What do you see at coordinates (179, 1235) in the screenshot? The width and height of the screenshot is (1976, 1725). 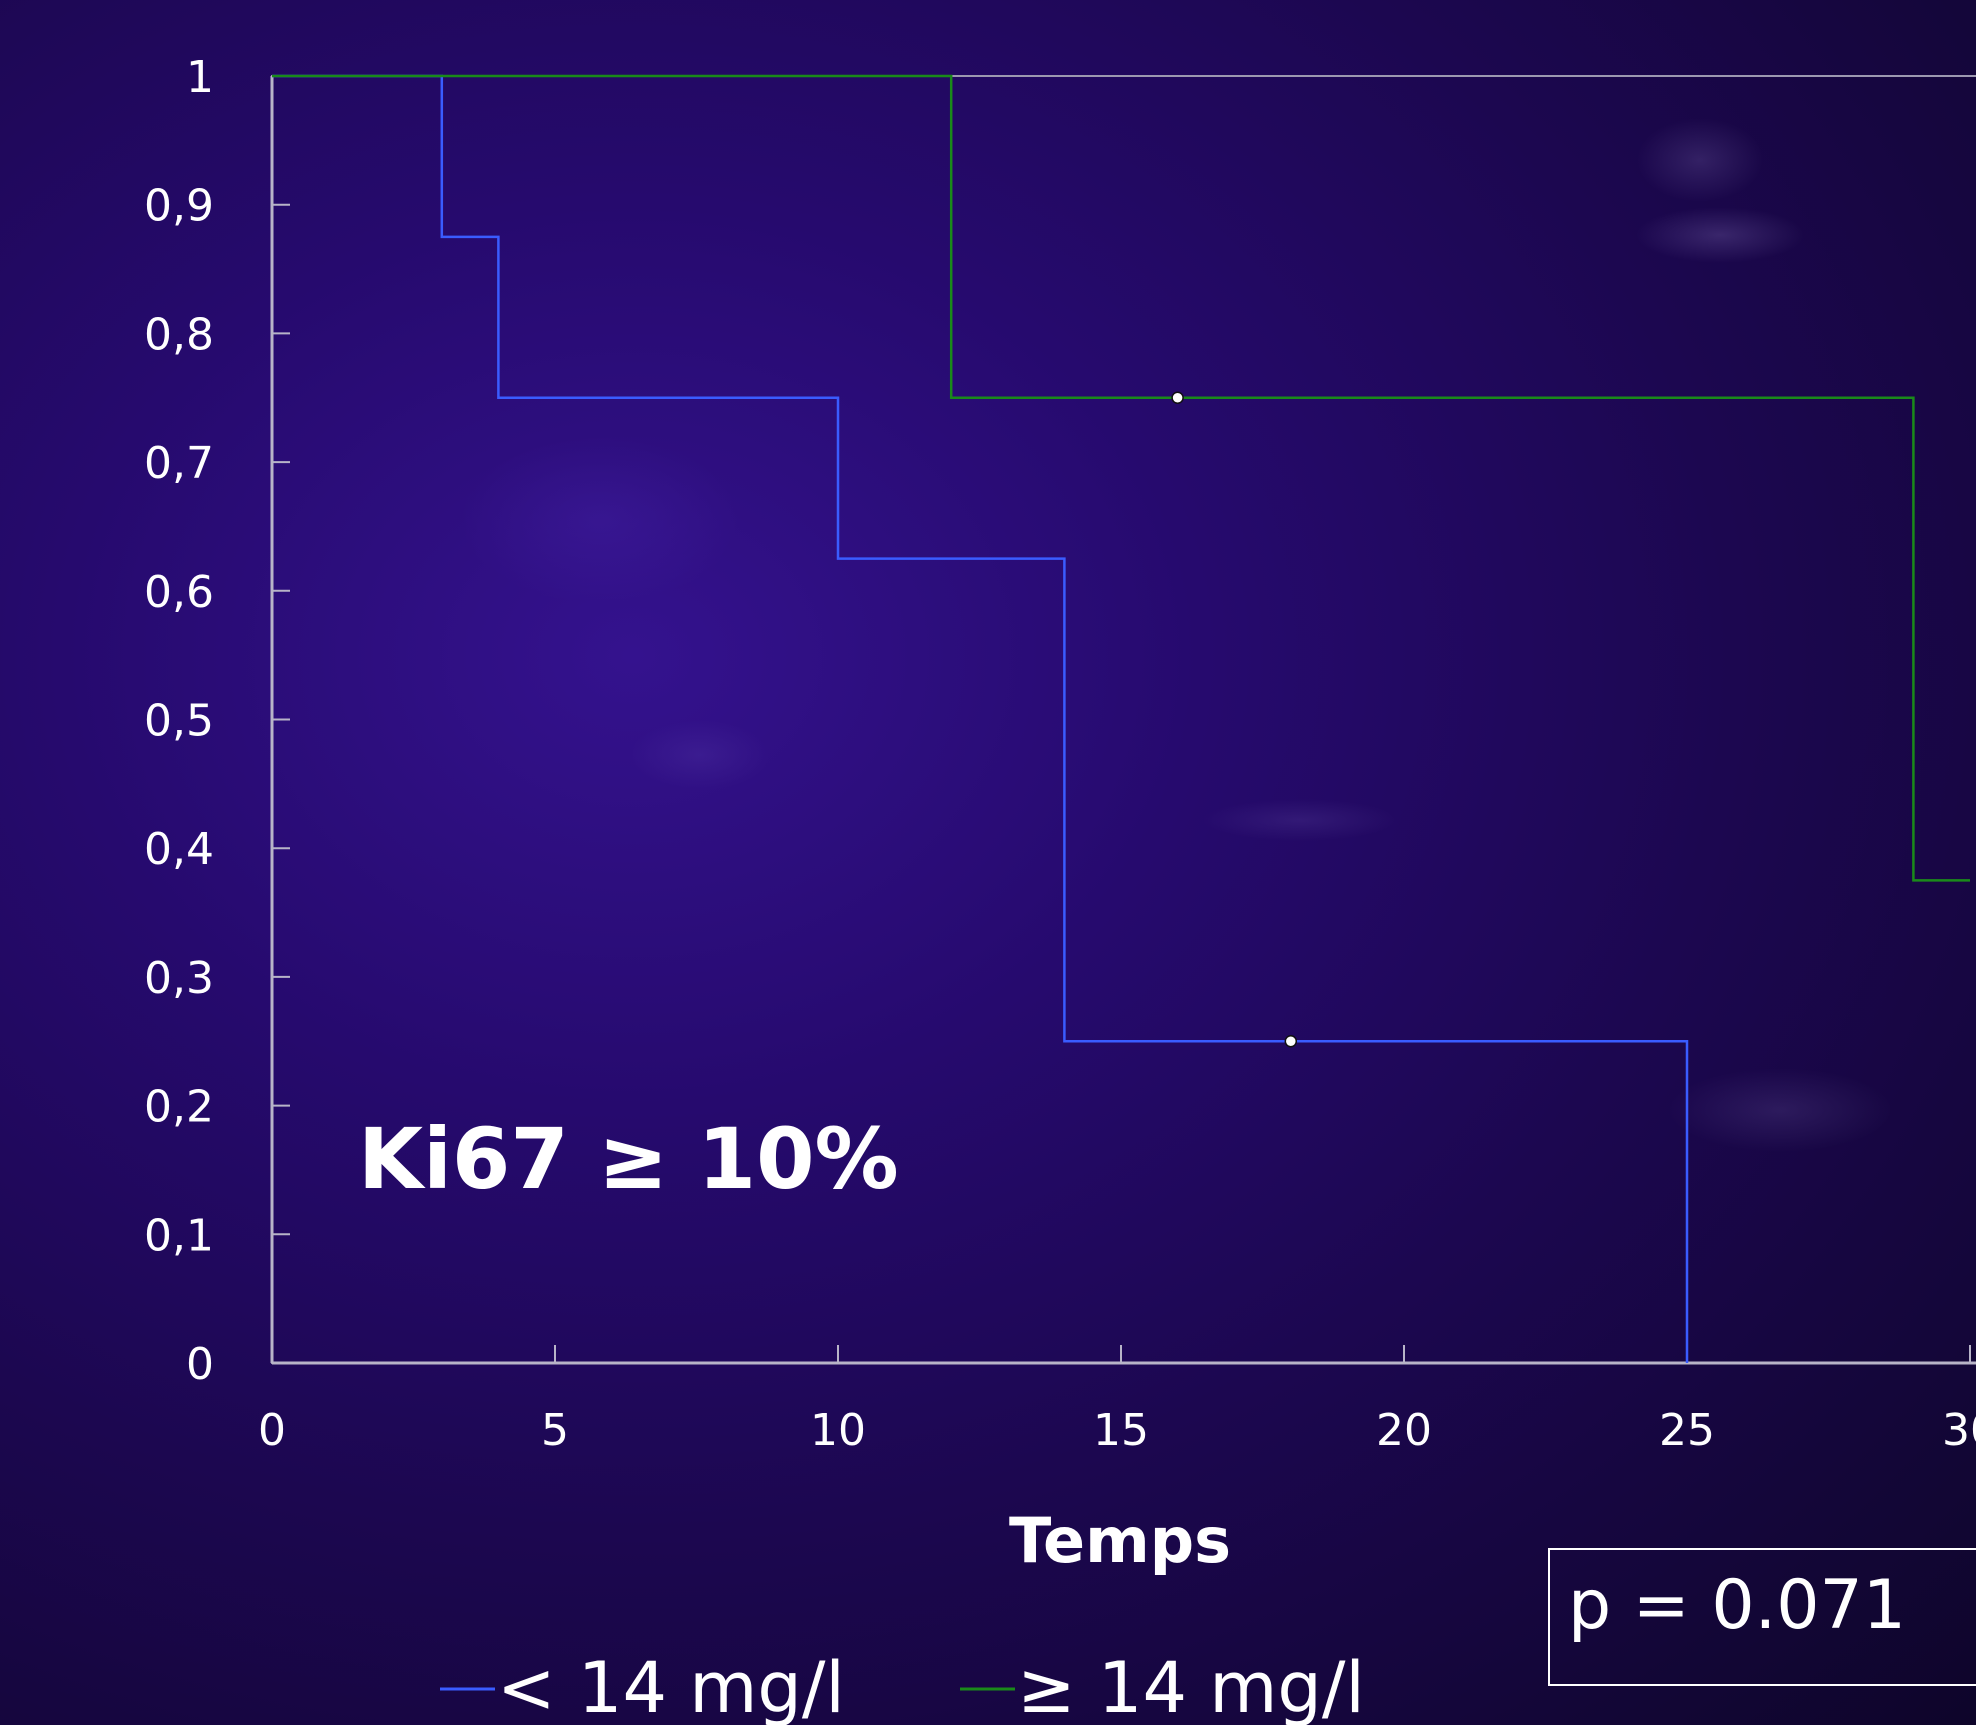 I see `y-tick-label: 0,1` at bounding box center [179, 1235].